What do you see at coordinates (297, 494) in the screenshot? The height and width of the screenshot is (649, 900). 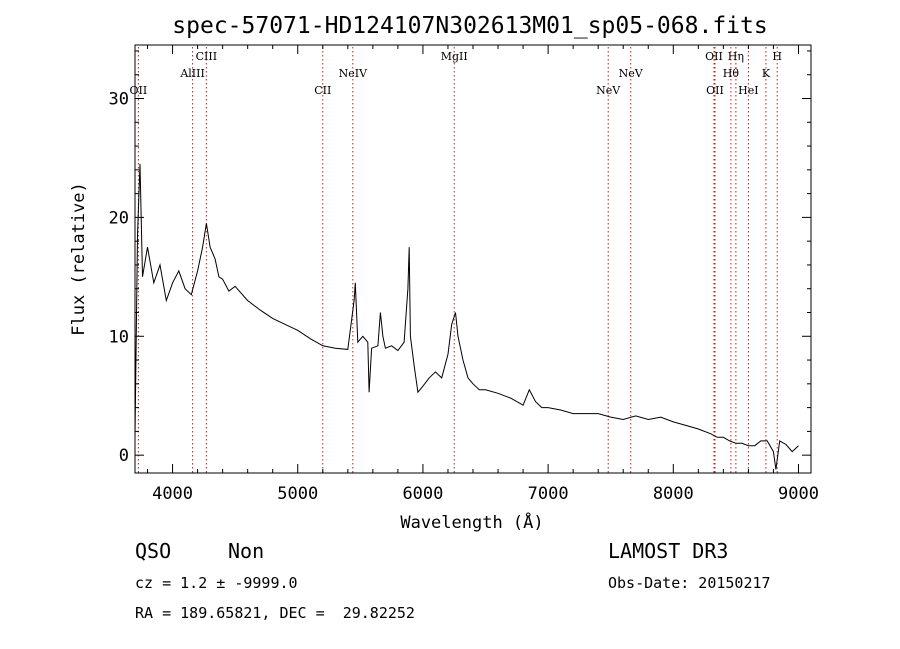 I see `x-tick-label: 5000` at bounding box center [297, 494].